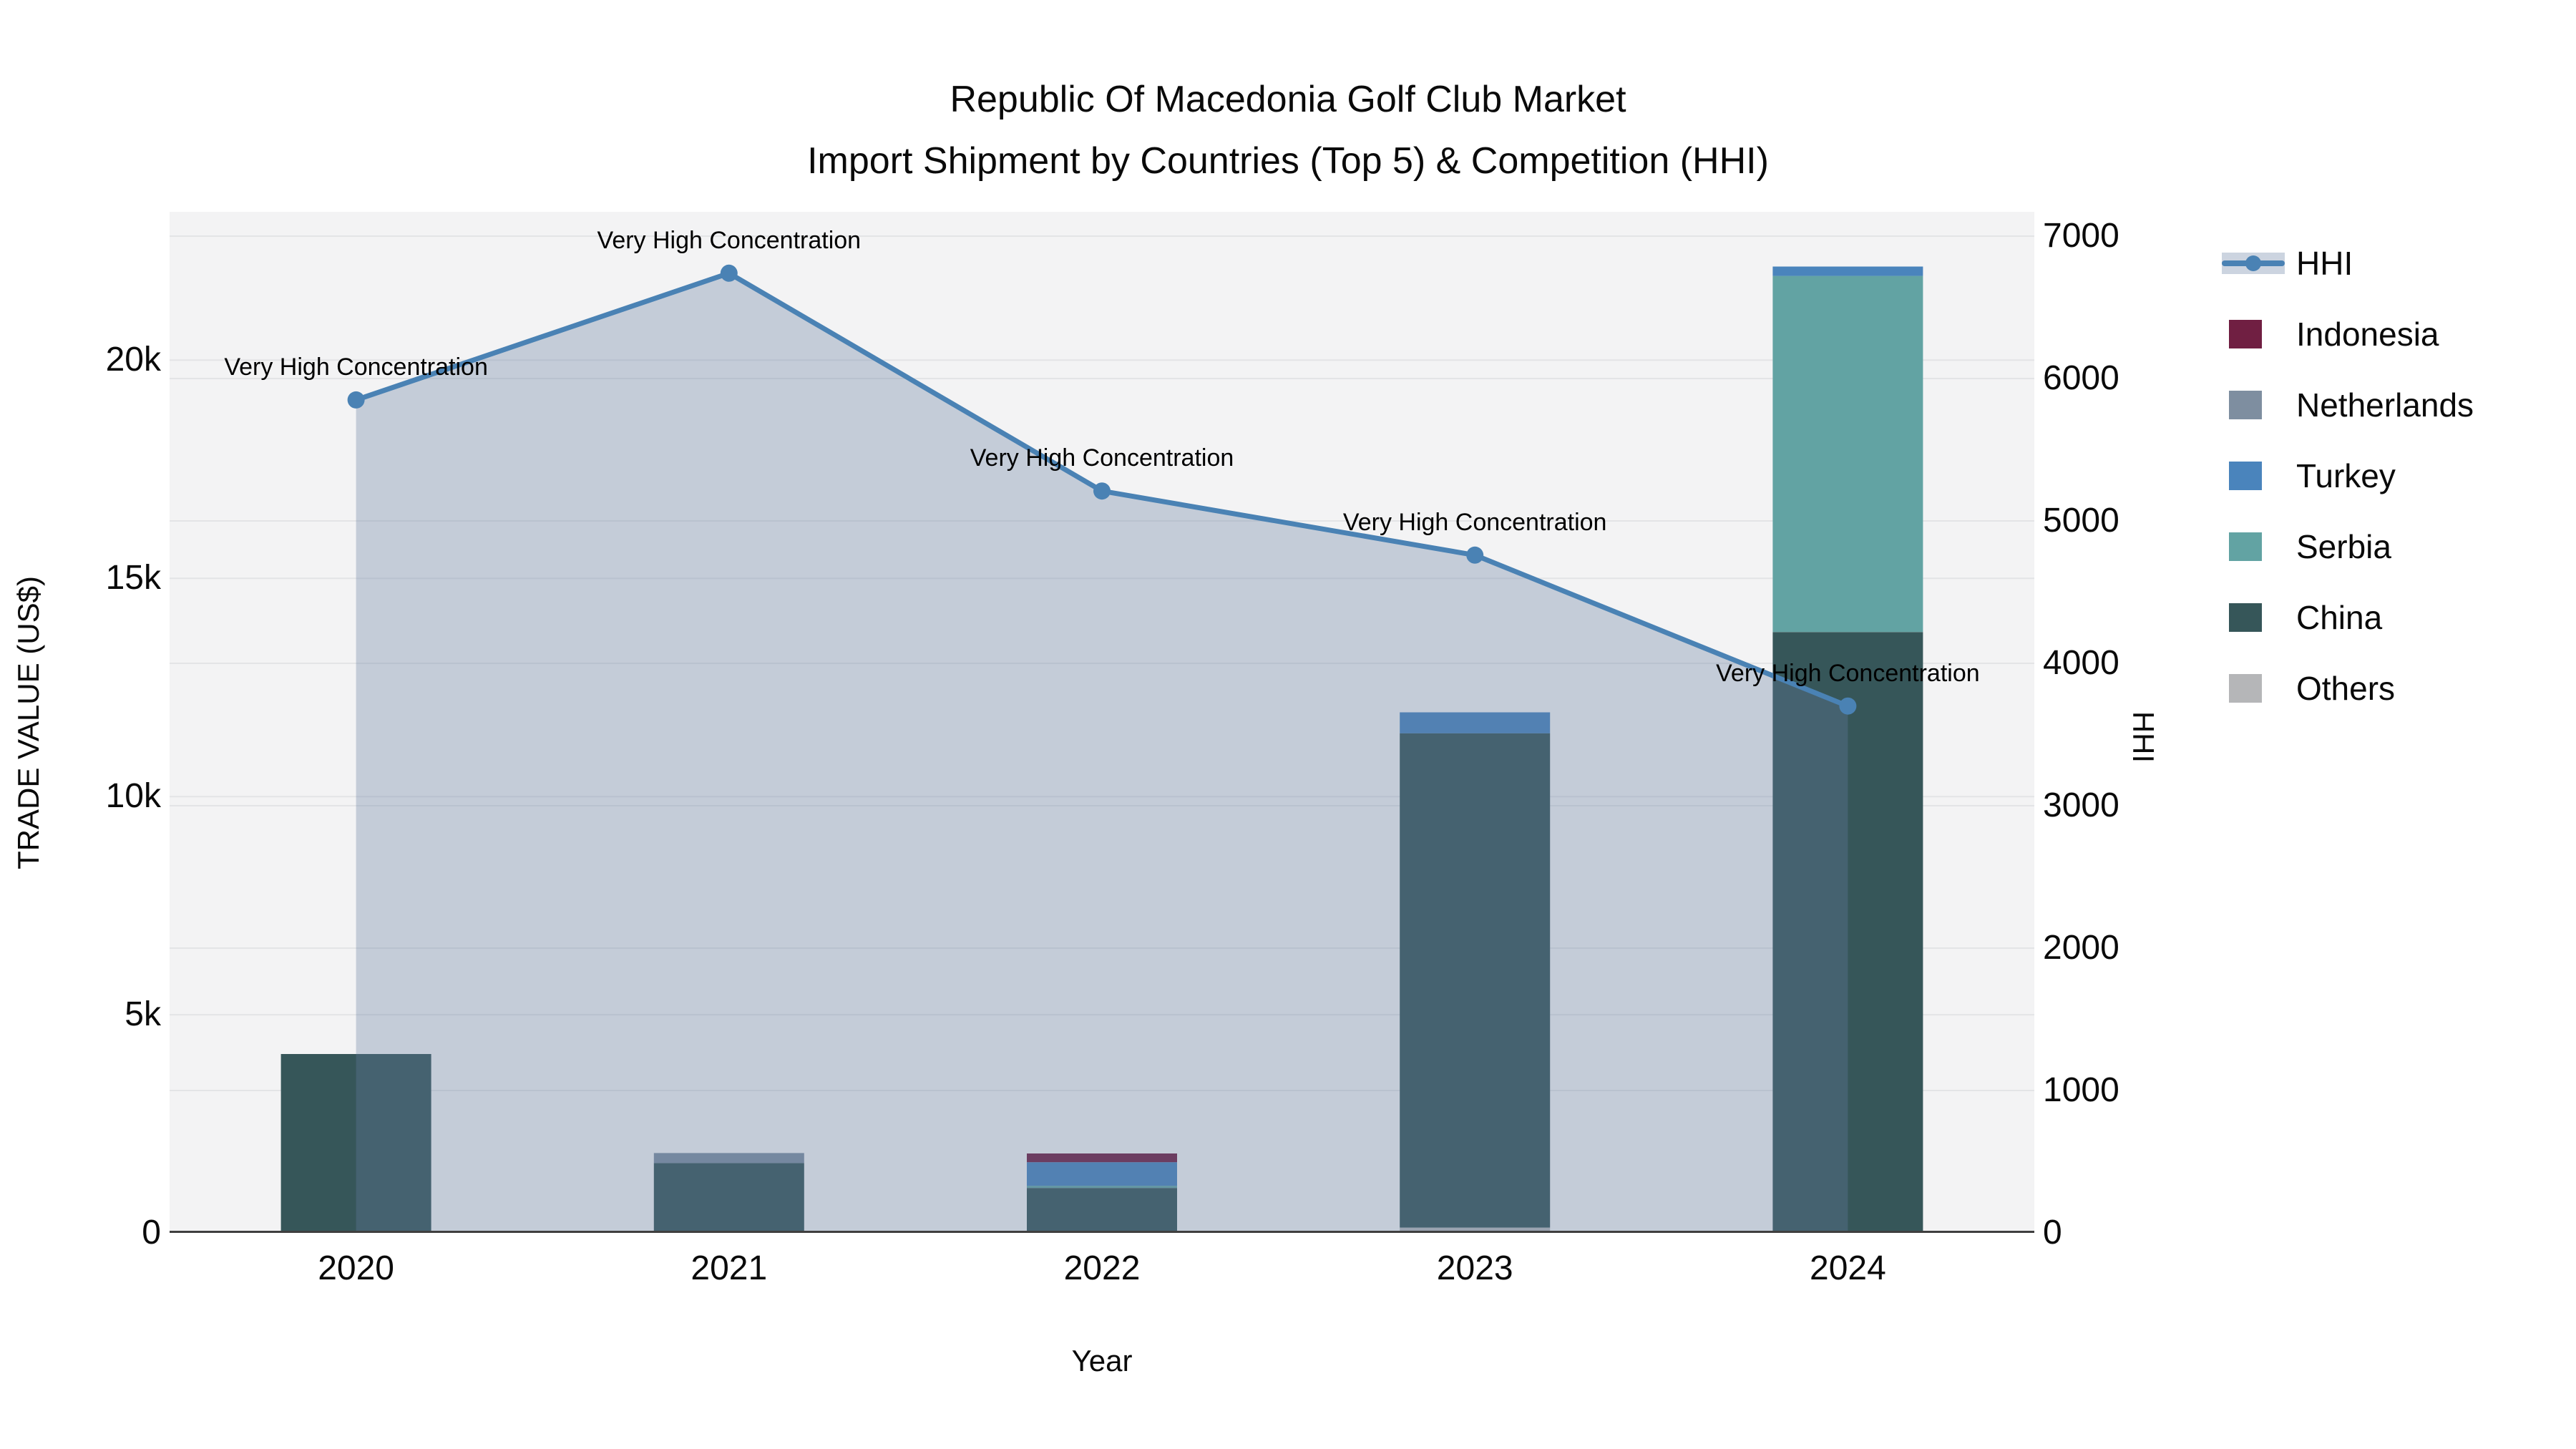  What do you see at coordinates (2367, 334) in the screenshot?
I see `legend-label-indonesia: Indonesia` at bounding box center [2367, 334].